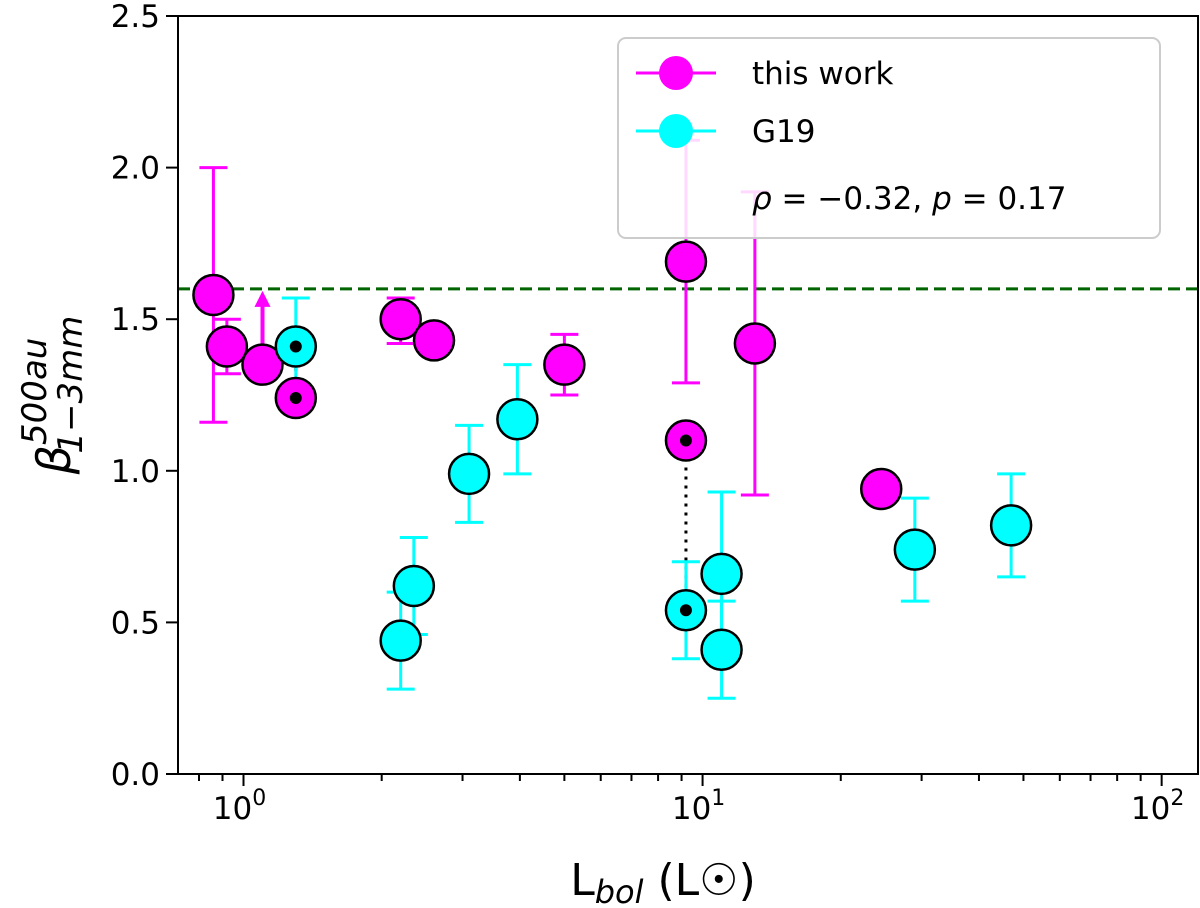  What do you see at coordinates (663, 881) in the screenshot?
I see `x-axis-title: Lbol (L☉)` at bounding box center [663, 881].